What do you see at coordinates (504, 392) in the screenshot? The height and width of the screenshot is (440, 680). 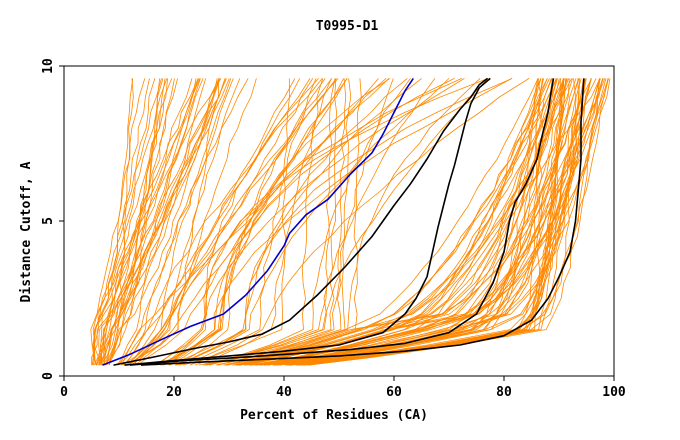 I see `x-tick-label: 80` at bounding box center [504, 392].